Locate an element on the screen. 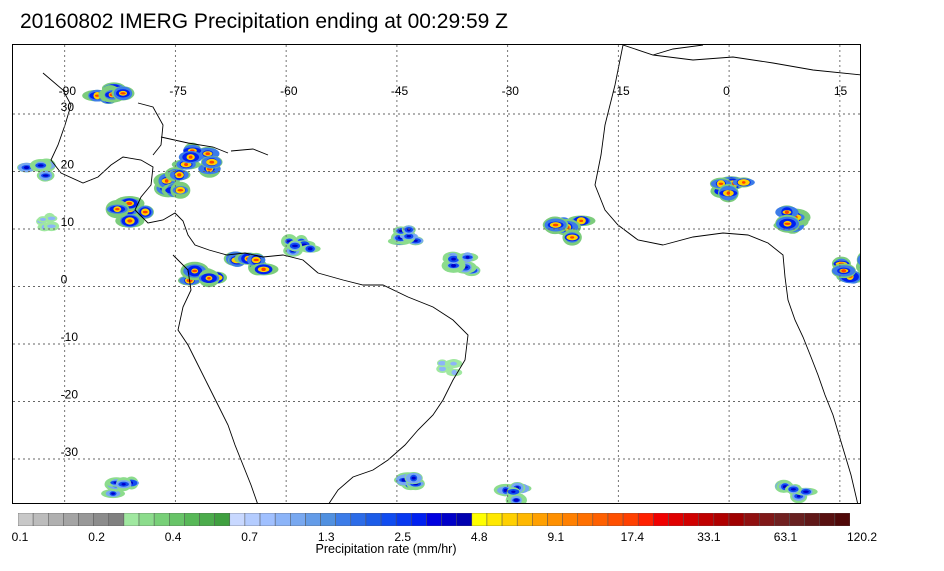 The image size is (944, 571). longitude-label: -30 is located at coordinates (511, 91).